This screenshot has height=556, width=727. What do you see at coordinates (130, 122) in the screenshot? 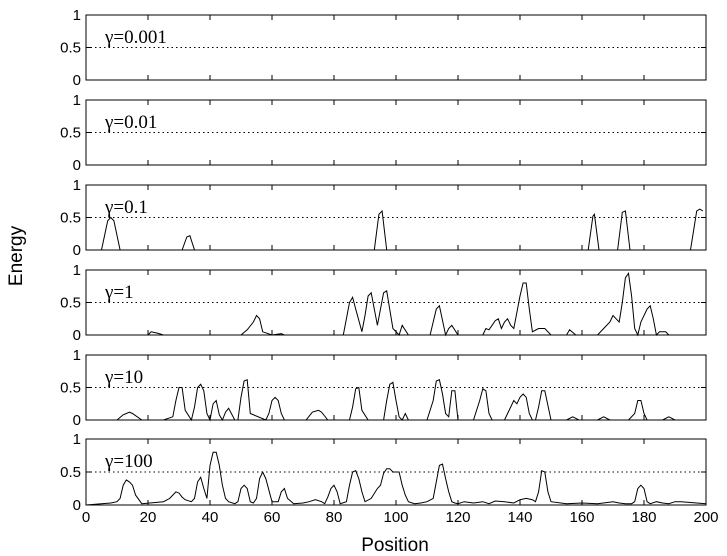
I see `panel-label: γ=0.01` at bounding box center [130, 122].